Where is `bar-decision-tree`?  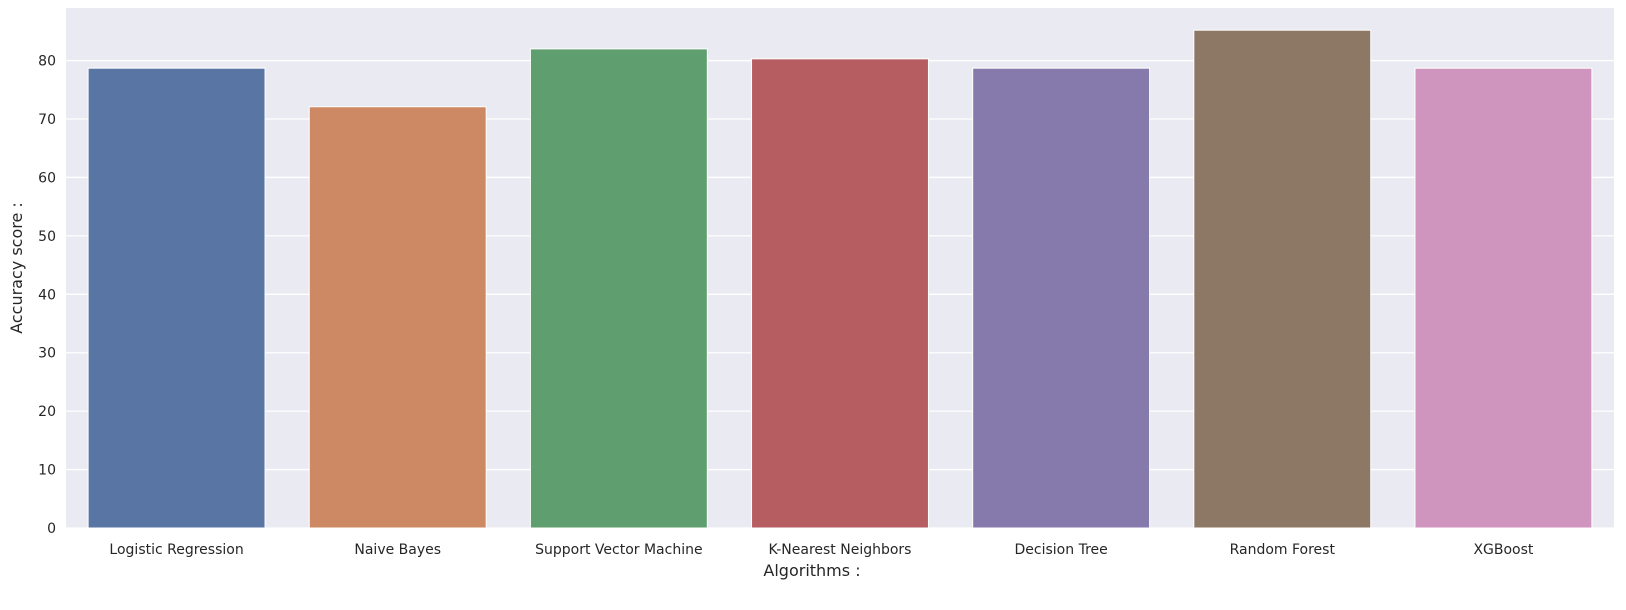 bar-decision-tree is located at coordinates (1061, 298).